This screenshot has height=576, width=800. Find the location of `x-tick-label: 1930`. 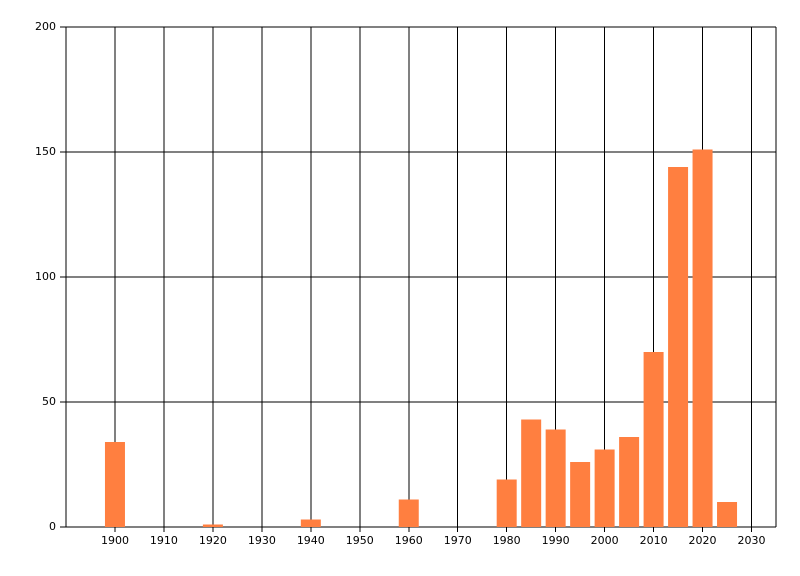

x-tick-label: 1930 is located at coordinates (262, 540).